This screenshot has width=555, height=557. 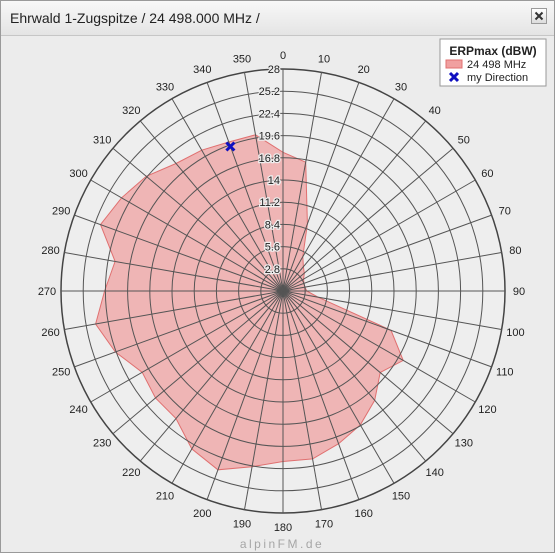 I want to click on angle-tick-label: 30, so click(x=401, y=88).